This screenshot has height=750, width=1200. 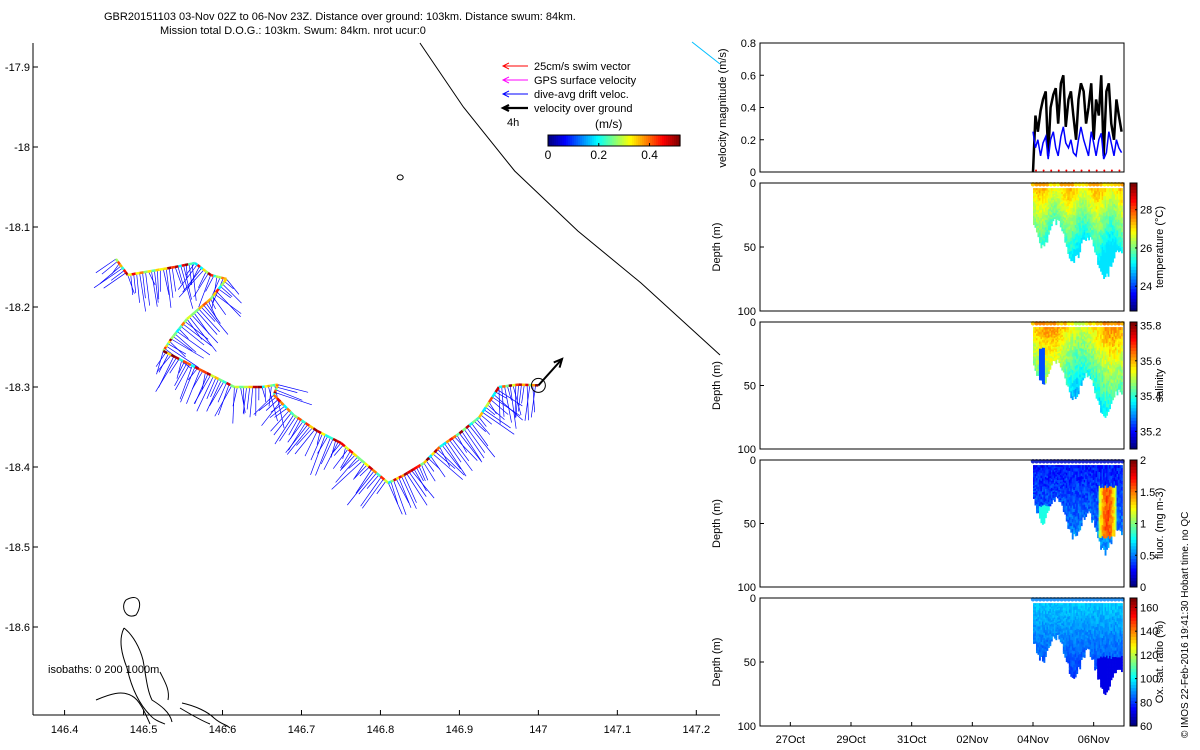 I want to click on map-x-tick-label: 147, so click(x=538, y=730).